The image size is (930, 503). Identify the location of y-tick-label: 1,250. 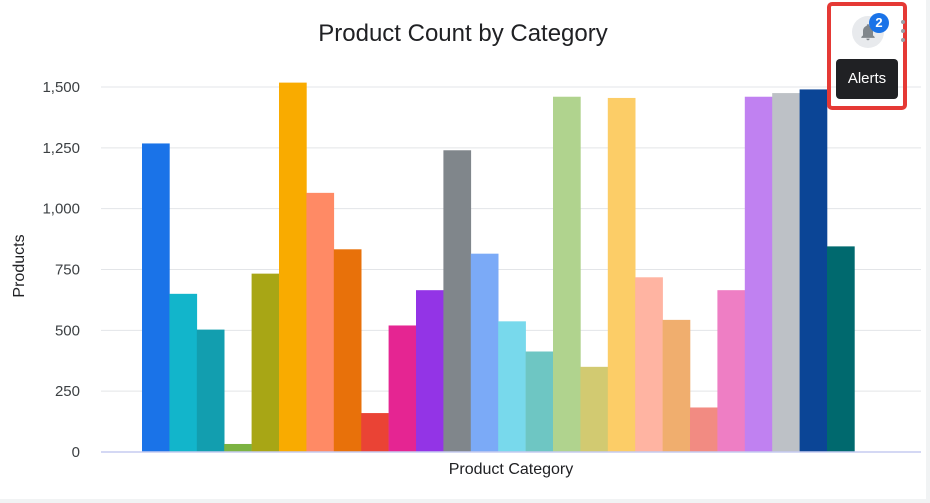
(61, 148).